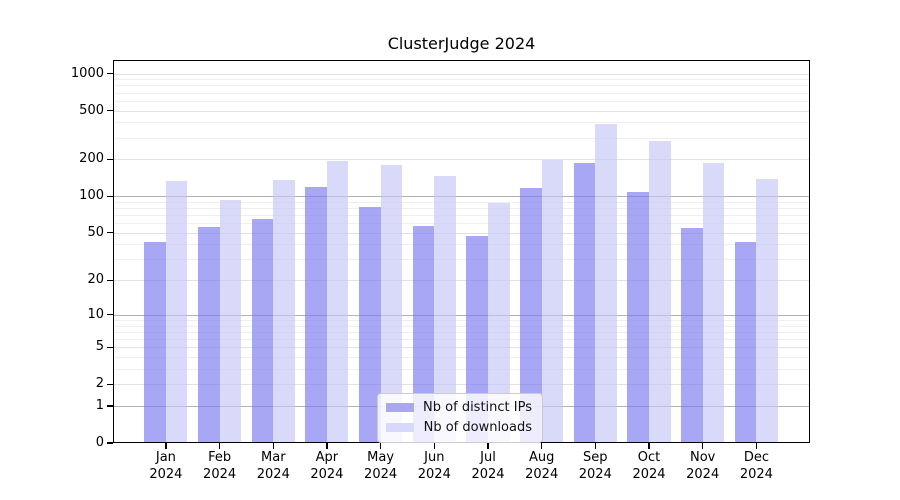 This screenshot has width=900, height=500. I want to click on legend-swatch-downloads, so click(400, 427).